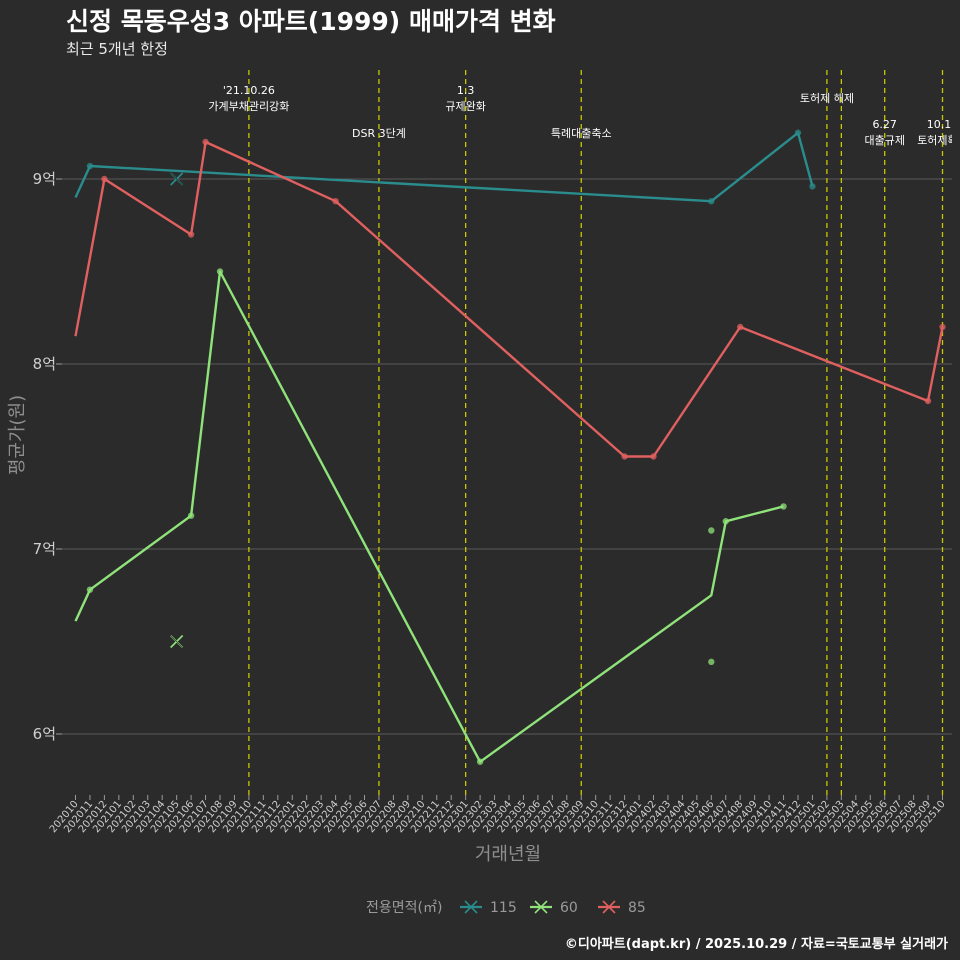 This screenshot has width=960, height=960. What do you see at coordinates (465, 106) in the screenshot?
I see `event-annotation: 규제완화` at bounding box center [465, 106].